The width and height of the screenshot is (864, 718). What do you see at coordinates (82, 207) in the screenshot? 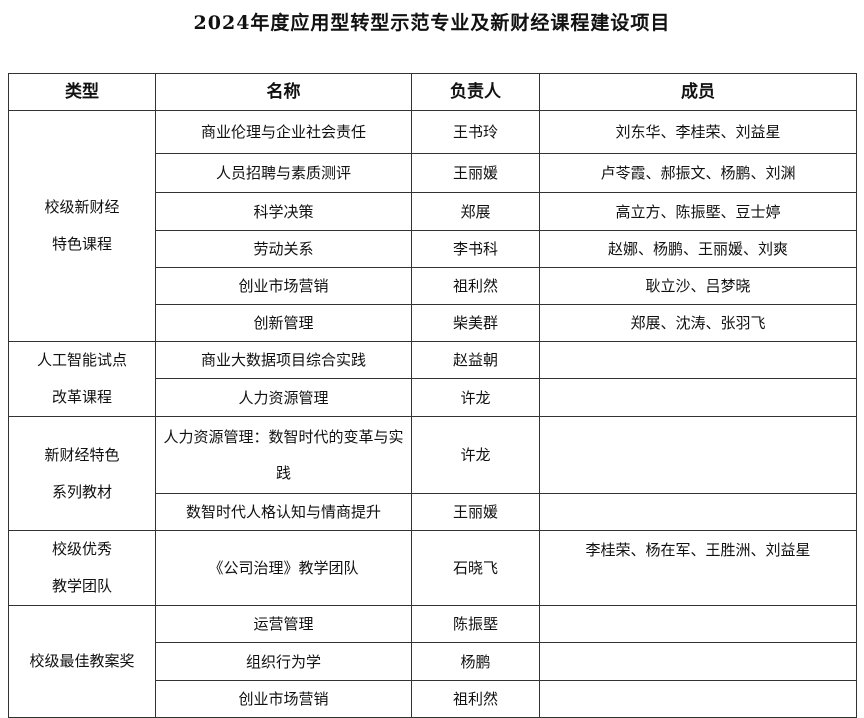
I see `type-label: 校级新财经` at bounding box center [82, 207].